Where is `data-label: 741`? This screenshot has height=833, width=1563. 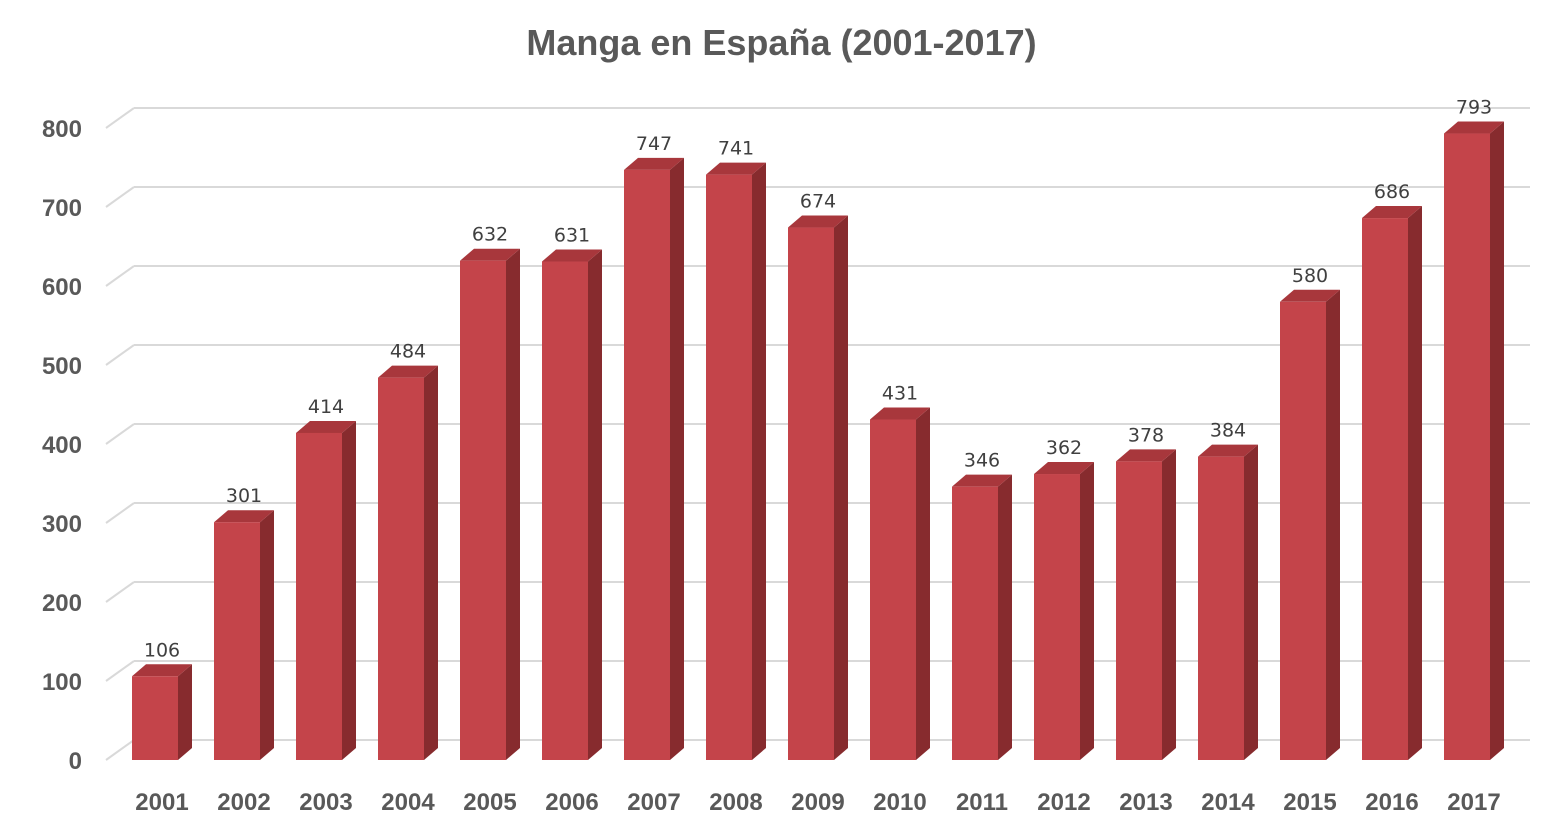 data-label: 741 is located at coordinates (736, 149).